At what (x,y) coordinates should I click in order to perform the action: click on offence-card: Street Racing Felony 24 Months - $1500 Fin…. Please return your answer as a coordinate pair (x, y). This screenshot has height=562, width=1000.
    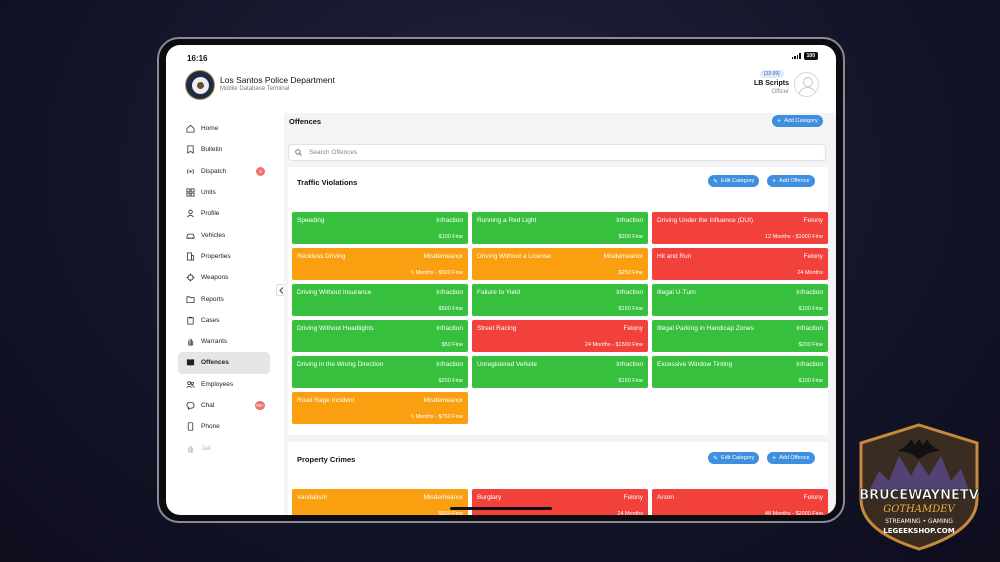
    Looking at the image, I should click on (560, 336).